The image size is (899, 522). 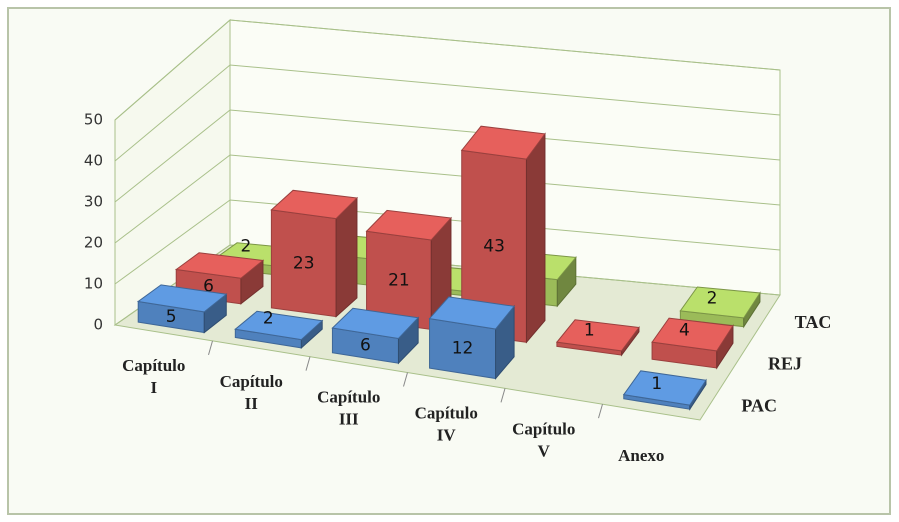 What do you see at coordinates (463, 349) in the screenshot?
I see `value-label: 12` at bounding box center [463, 349].